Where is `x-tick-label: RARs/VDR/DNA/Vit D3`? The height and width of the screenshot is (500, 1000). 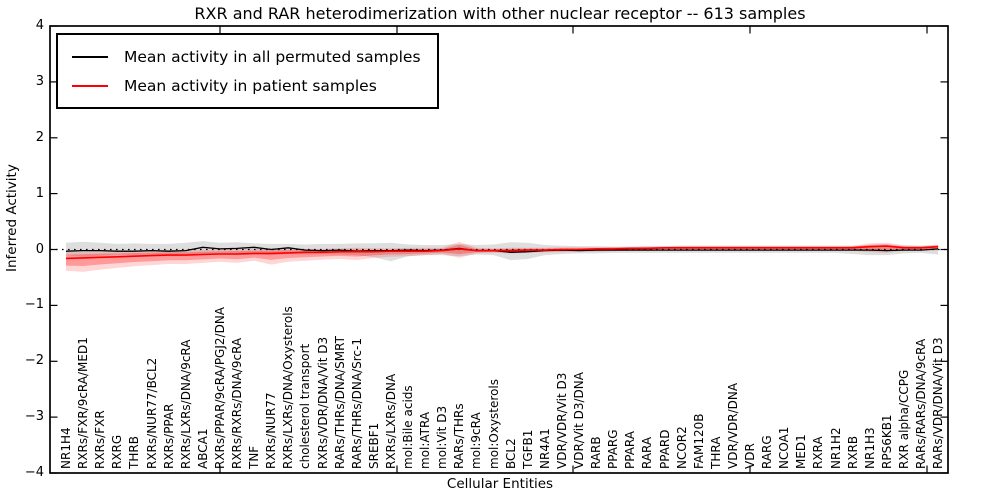
x-tick-label: RARs/VDR/DNA/Vit D3 is located at coordinates (938, 403).